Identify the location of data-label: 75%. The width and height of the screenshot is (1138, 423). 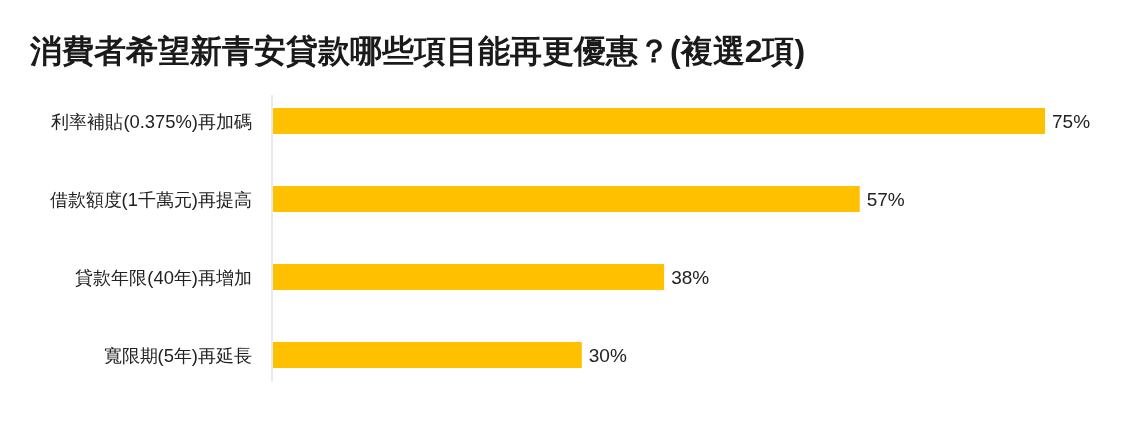
(1071, 121).